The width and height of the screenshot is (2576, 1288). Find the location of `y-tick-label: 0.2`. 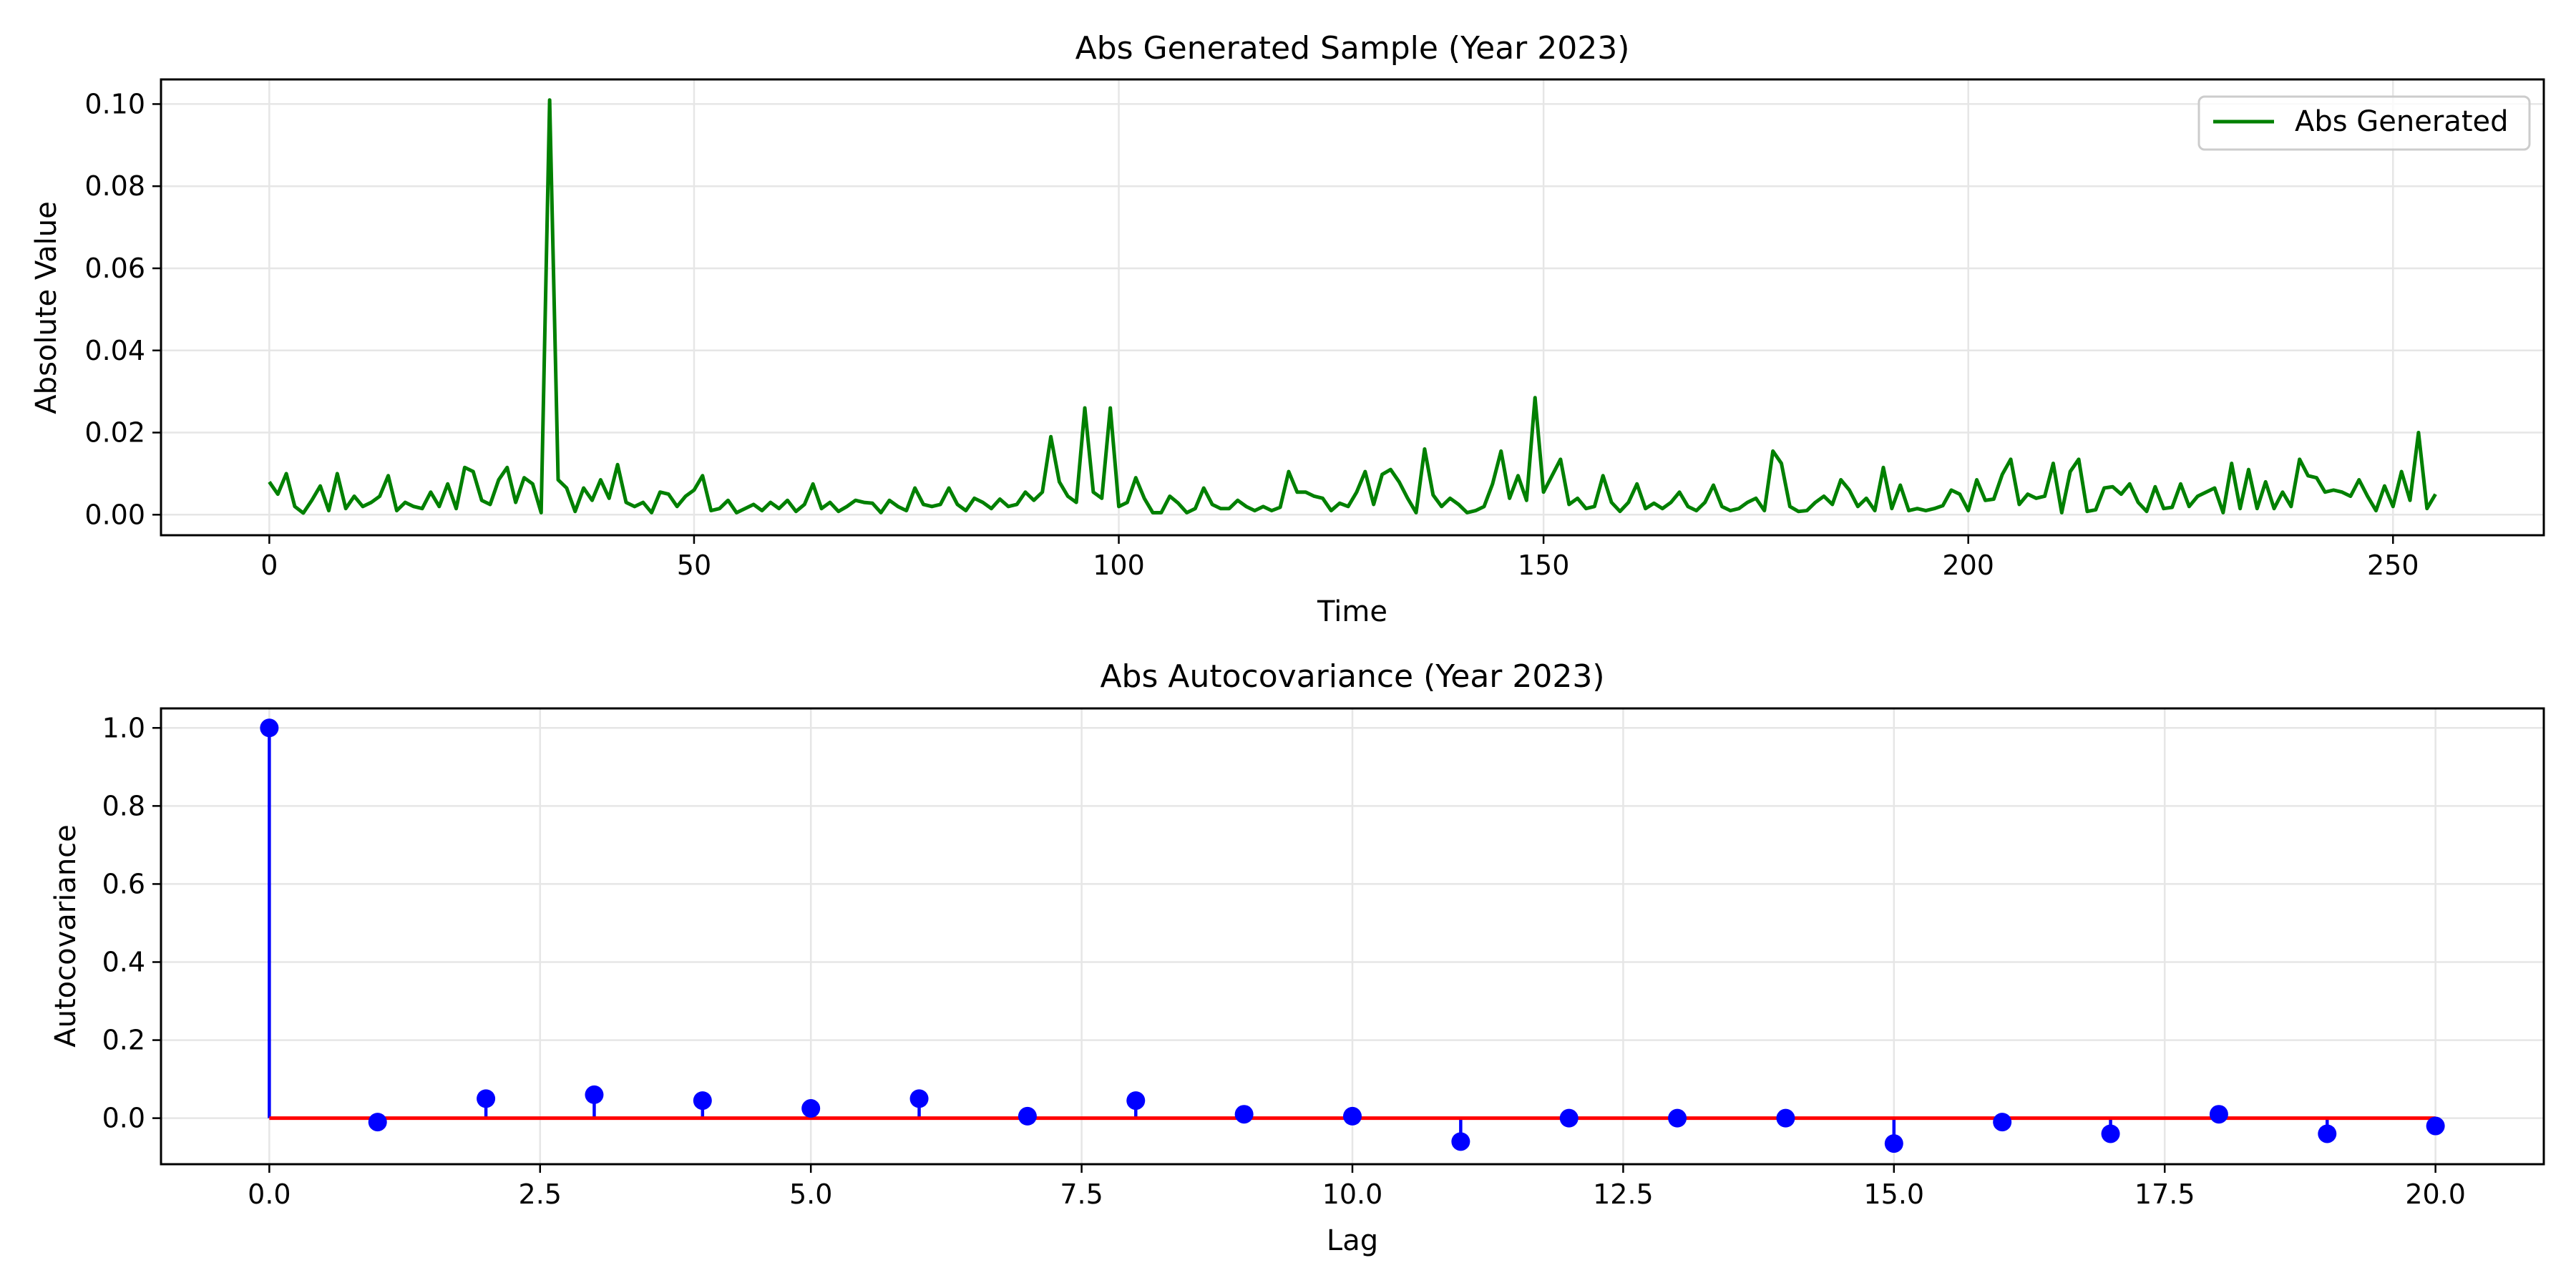

y-tick-label: 0.2 is located at coordinates (123, 1040).